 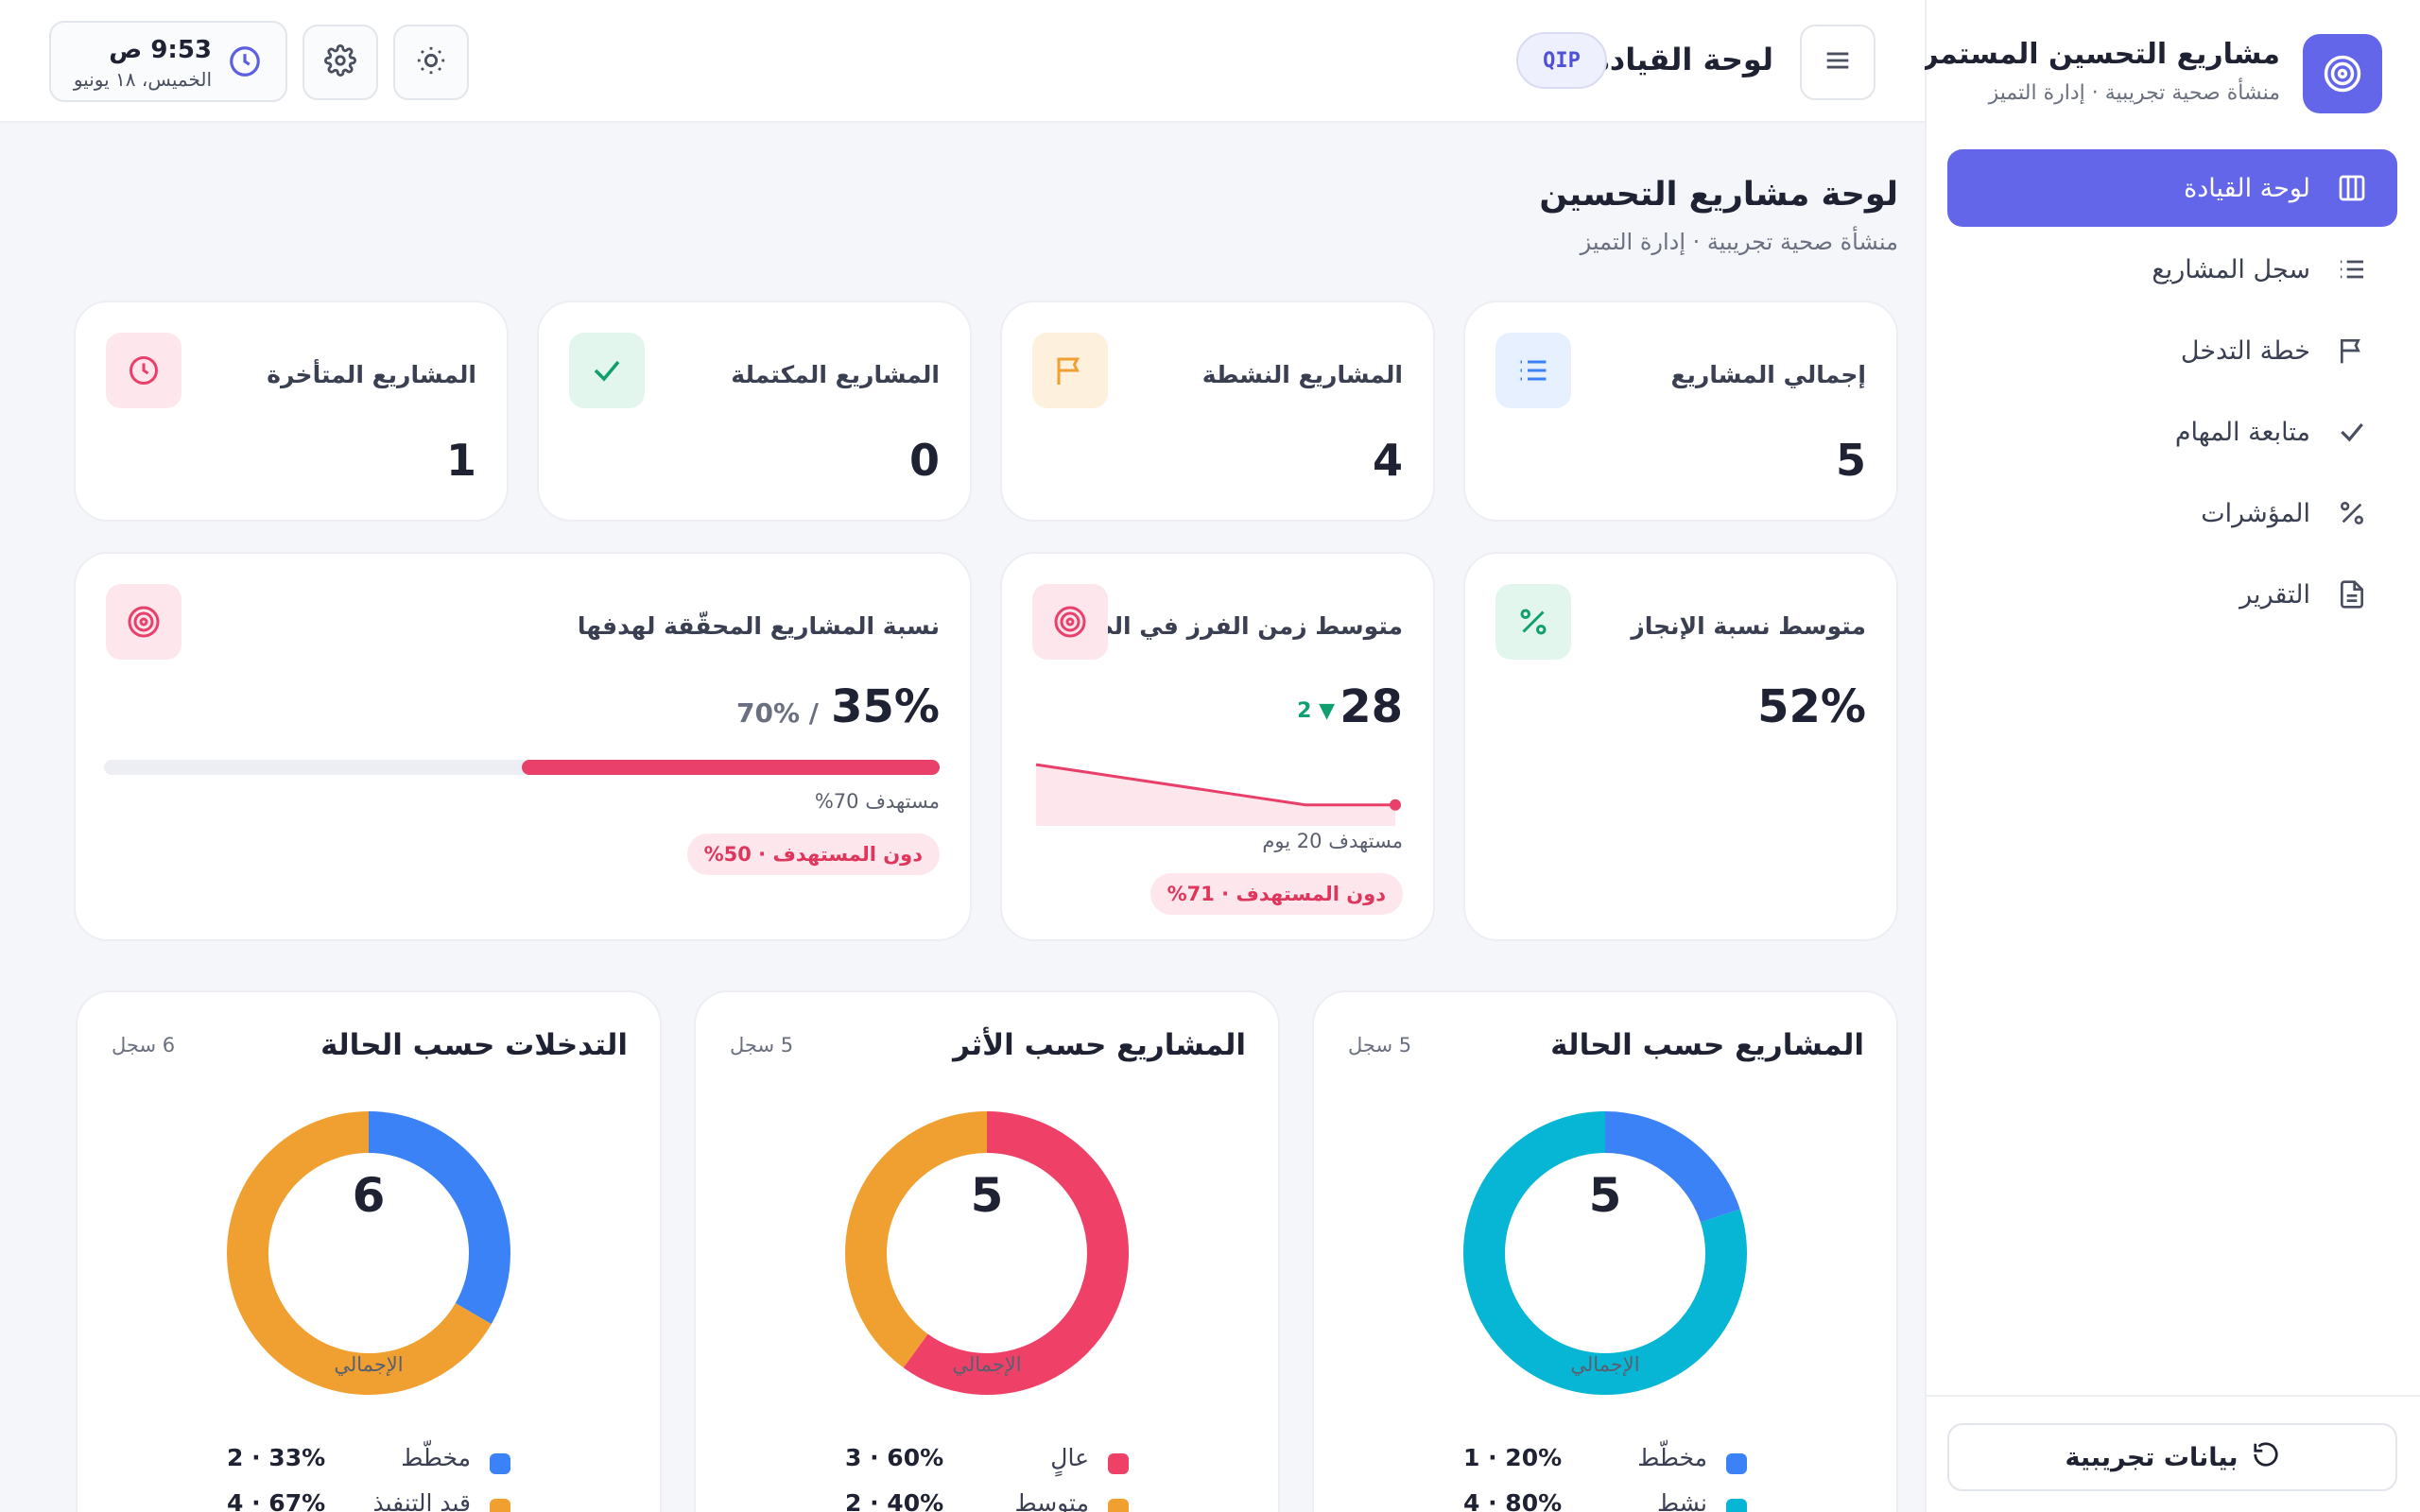 I want to click on sidebar-item-dashboard: لوحة القيادة, so click(x=2172, y=188).